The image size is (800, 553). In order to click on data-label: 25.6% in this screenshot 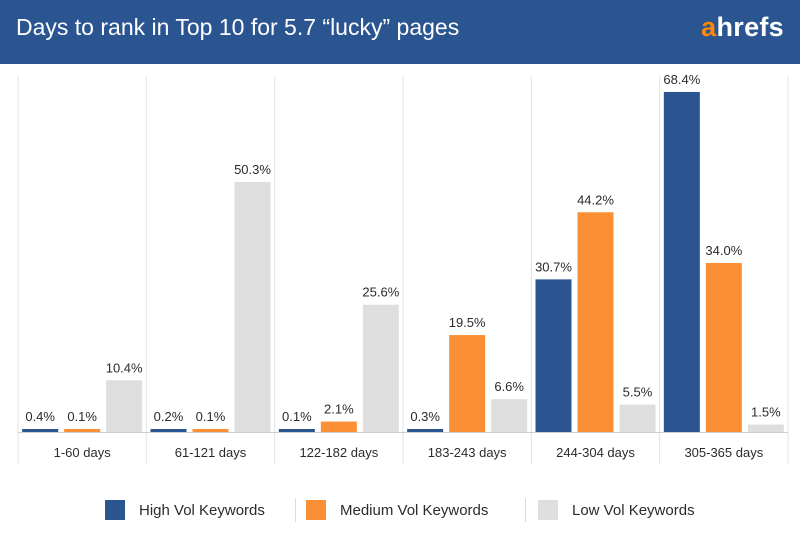, I will do `click(380, 292)`.